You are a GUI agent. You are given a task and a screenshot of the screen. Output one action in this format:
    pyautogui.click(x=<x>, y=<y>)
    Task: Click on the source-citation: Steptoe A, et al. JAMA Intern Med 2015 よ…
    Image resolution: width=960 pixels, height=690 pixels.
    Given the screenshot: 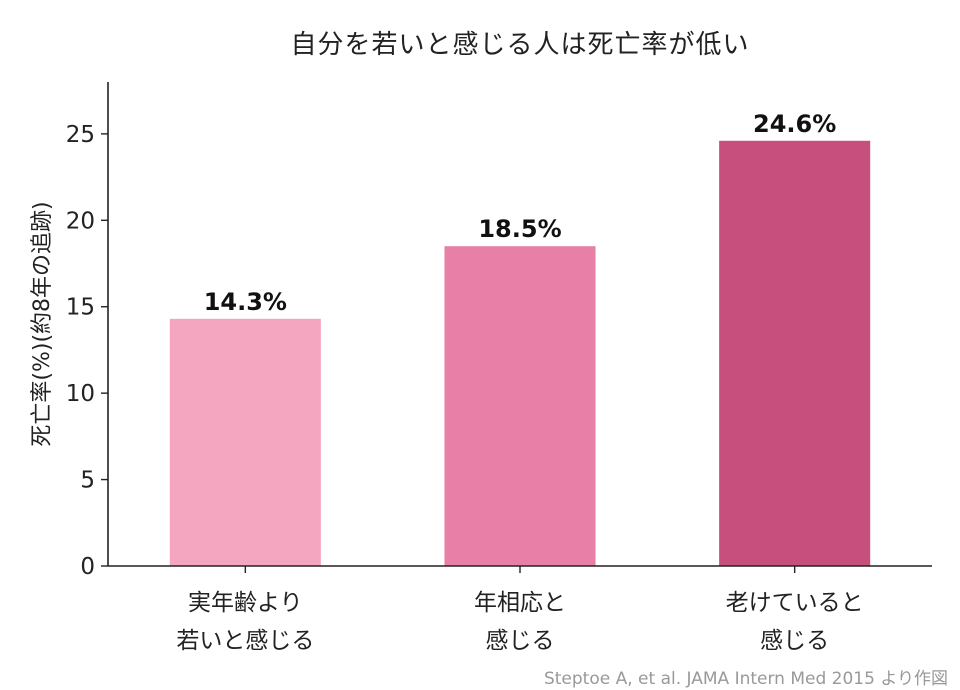 What is the action you would take?
    pyautogui.click(x=745, y=679)
    